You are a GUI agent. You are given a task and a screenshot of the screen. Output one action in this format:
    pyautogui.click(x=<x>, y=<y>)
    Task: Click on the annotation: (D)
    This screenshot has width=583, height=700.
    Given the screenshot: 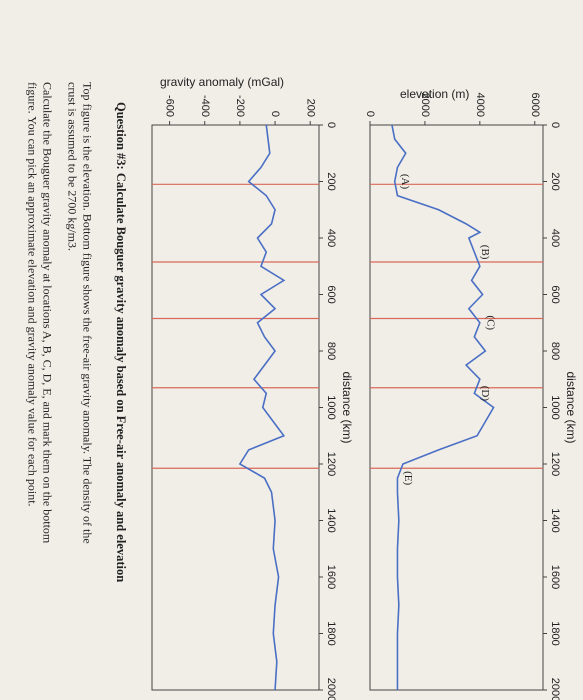 What is the action you would take?
    pyautogui.click(x=485, y=394)
    